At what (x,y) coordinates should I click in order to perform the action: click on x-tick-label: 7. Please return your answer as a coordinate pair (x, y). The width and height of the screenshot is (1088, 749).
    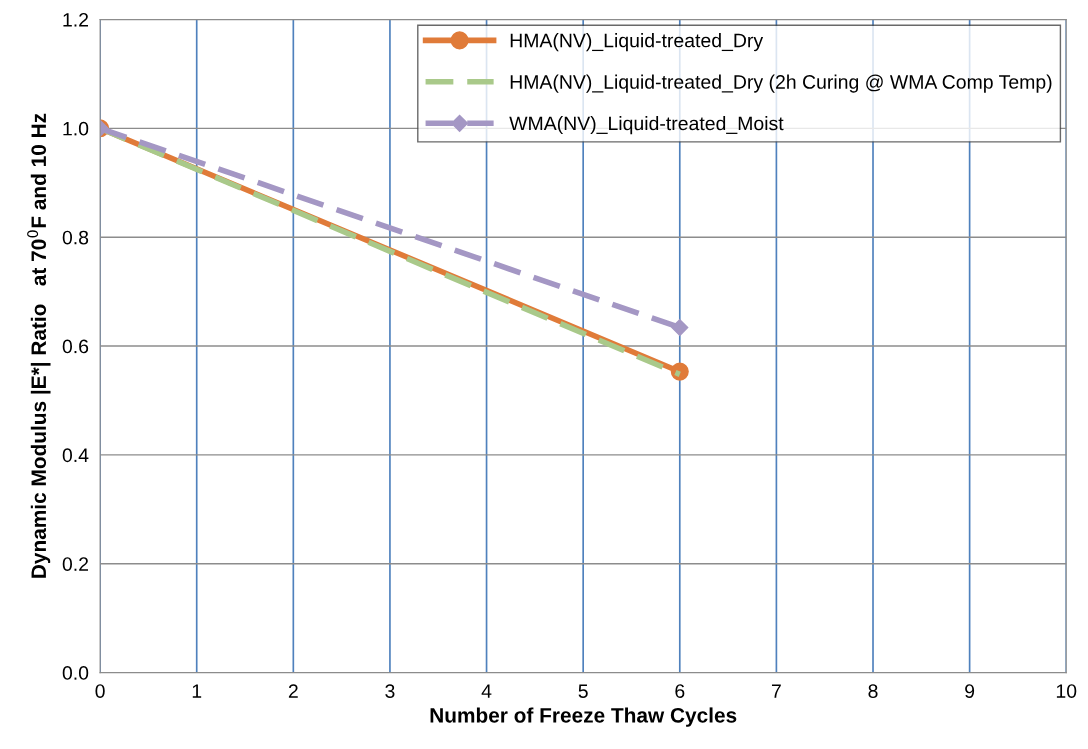
    Looking at the image, I should click on (776, 691).